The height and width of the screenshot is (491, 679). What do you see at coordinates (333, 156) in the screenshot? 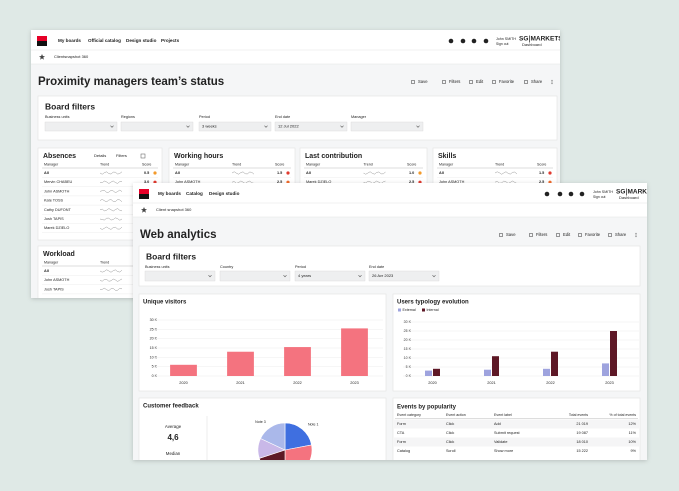
I see `card-title: Last contribution` at bounding box center [333, 156].